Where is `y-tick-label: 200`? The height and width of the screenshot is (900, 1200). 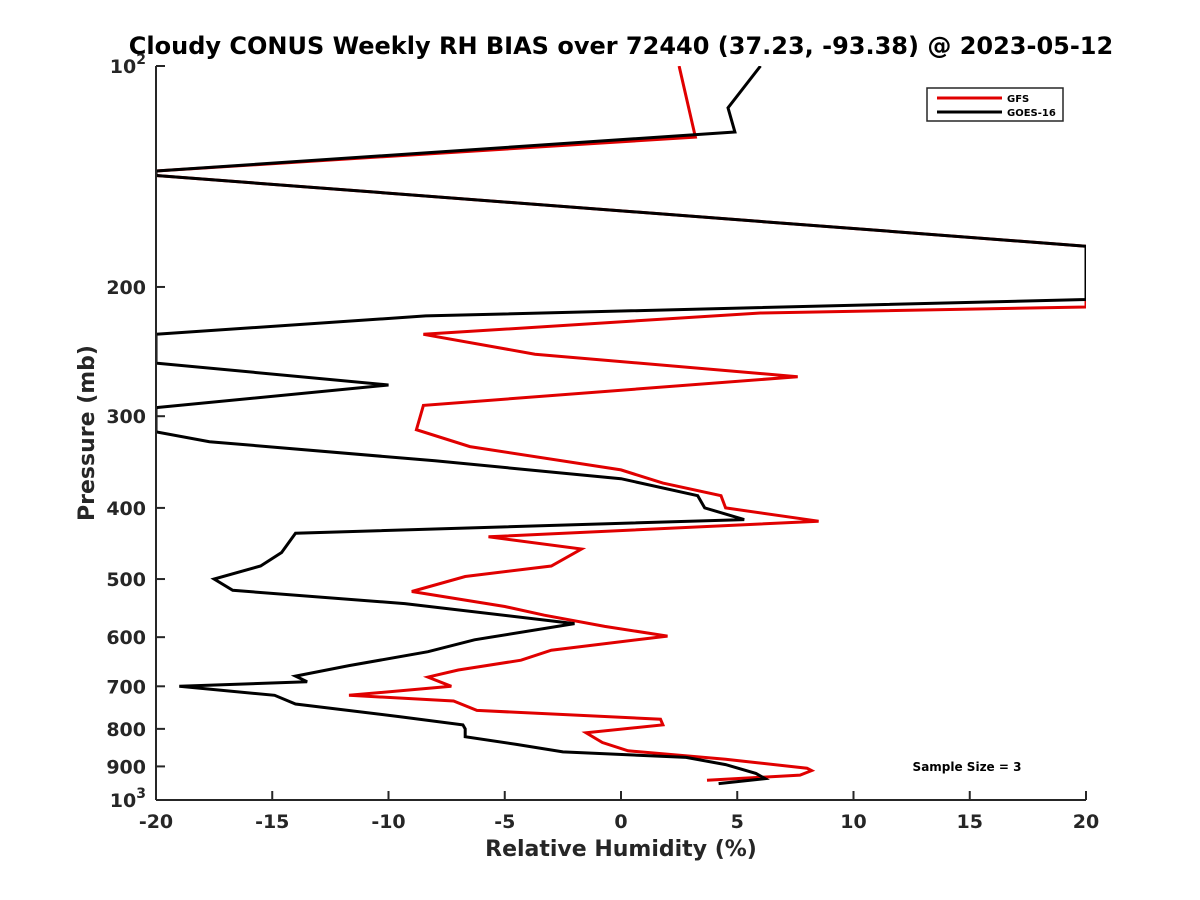 y-tick-label: 200 is located at coordinates (126, 288).